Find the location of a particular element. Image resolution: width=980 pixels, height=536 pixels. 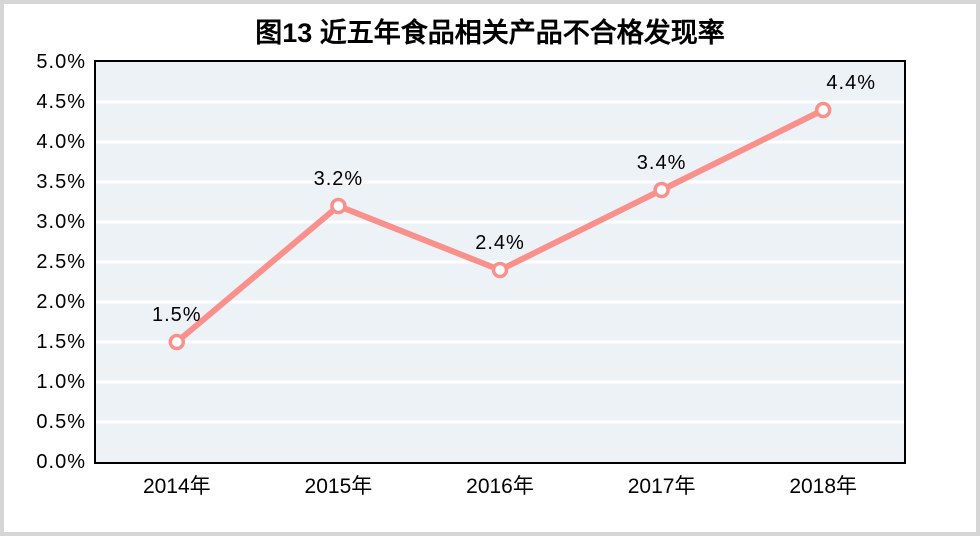

data-label: 3.2% is located at coordinates (338, 179).